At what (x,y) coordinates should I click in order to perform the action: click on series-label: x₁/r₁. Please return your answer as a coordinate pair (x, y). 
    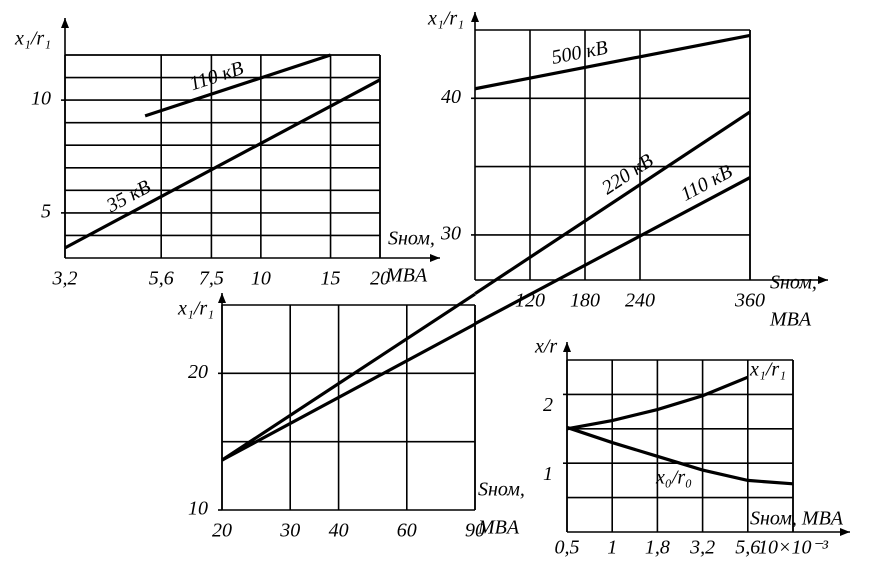
    Looking at the image, I should click on (767, 370).